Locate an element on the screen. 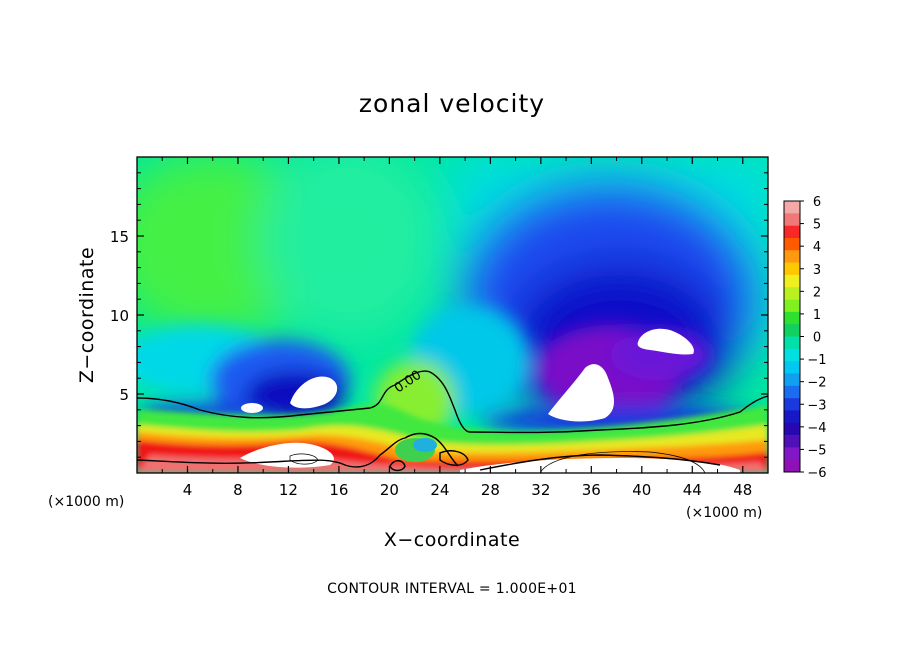 The width and height of the screenshot is (904, 654). chart-title: zonal velocity is located at coordinates (452, 103).